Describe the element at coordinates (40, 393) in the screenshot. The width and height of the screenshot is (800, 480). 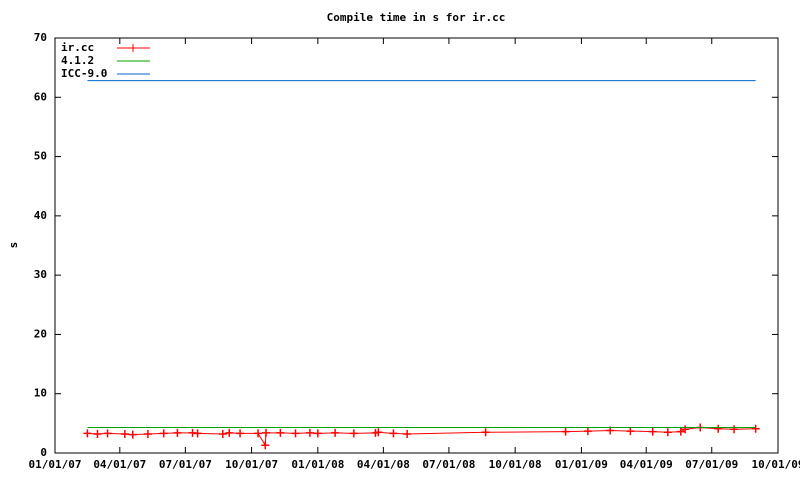
I see `y-tick-label: 10` at that location.